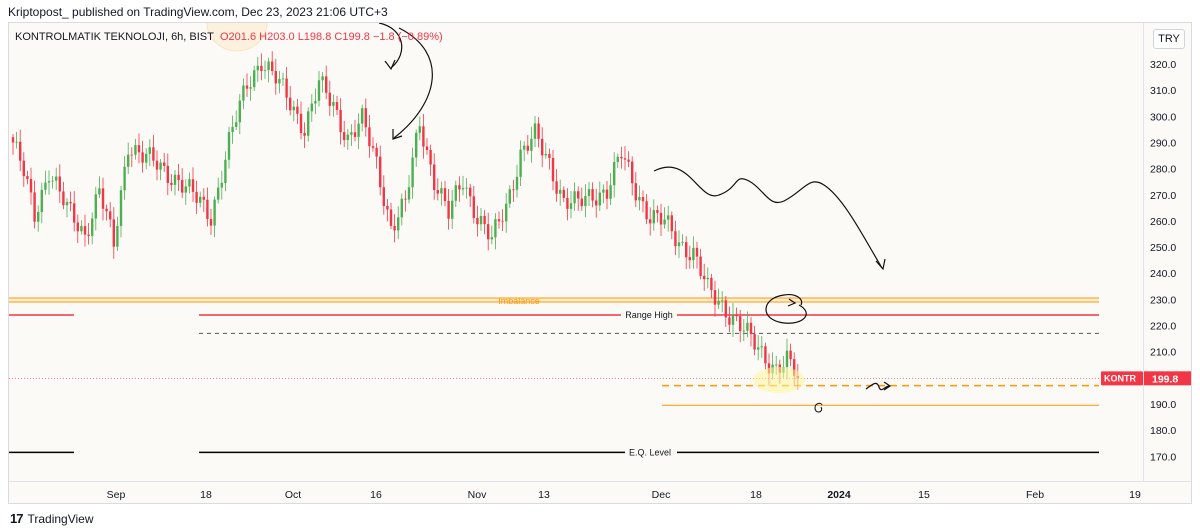 The image size is (1200, 531). Describe the element at coordinates (116, 495) in the screenshot. I see `time-tick-label: Sep` at that location.